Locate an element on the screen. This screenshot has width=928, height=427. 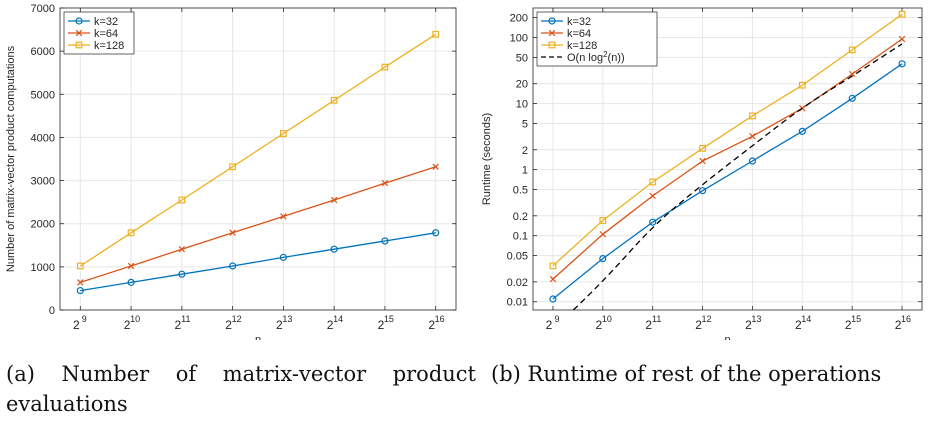
legend-item: O(n log2(n)) is located at coordinates (583, 57).